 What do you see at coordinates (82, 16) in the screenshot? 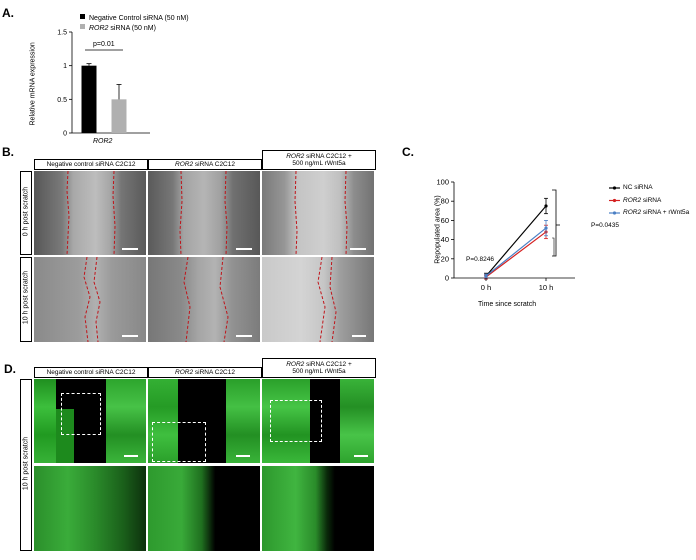
I see `legend-swatch-control` at bounding box center [82, 16].